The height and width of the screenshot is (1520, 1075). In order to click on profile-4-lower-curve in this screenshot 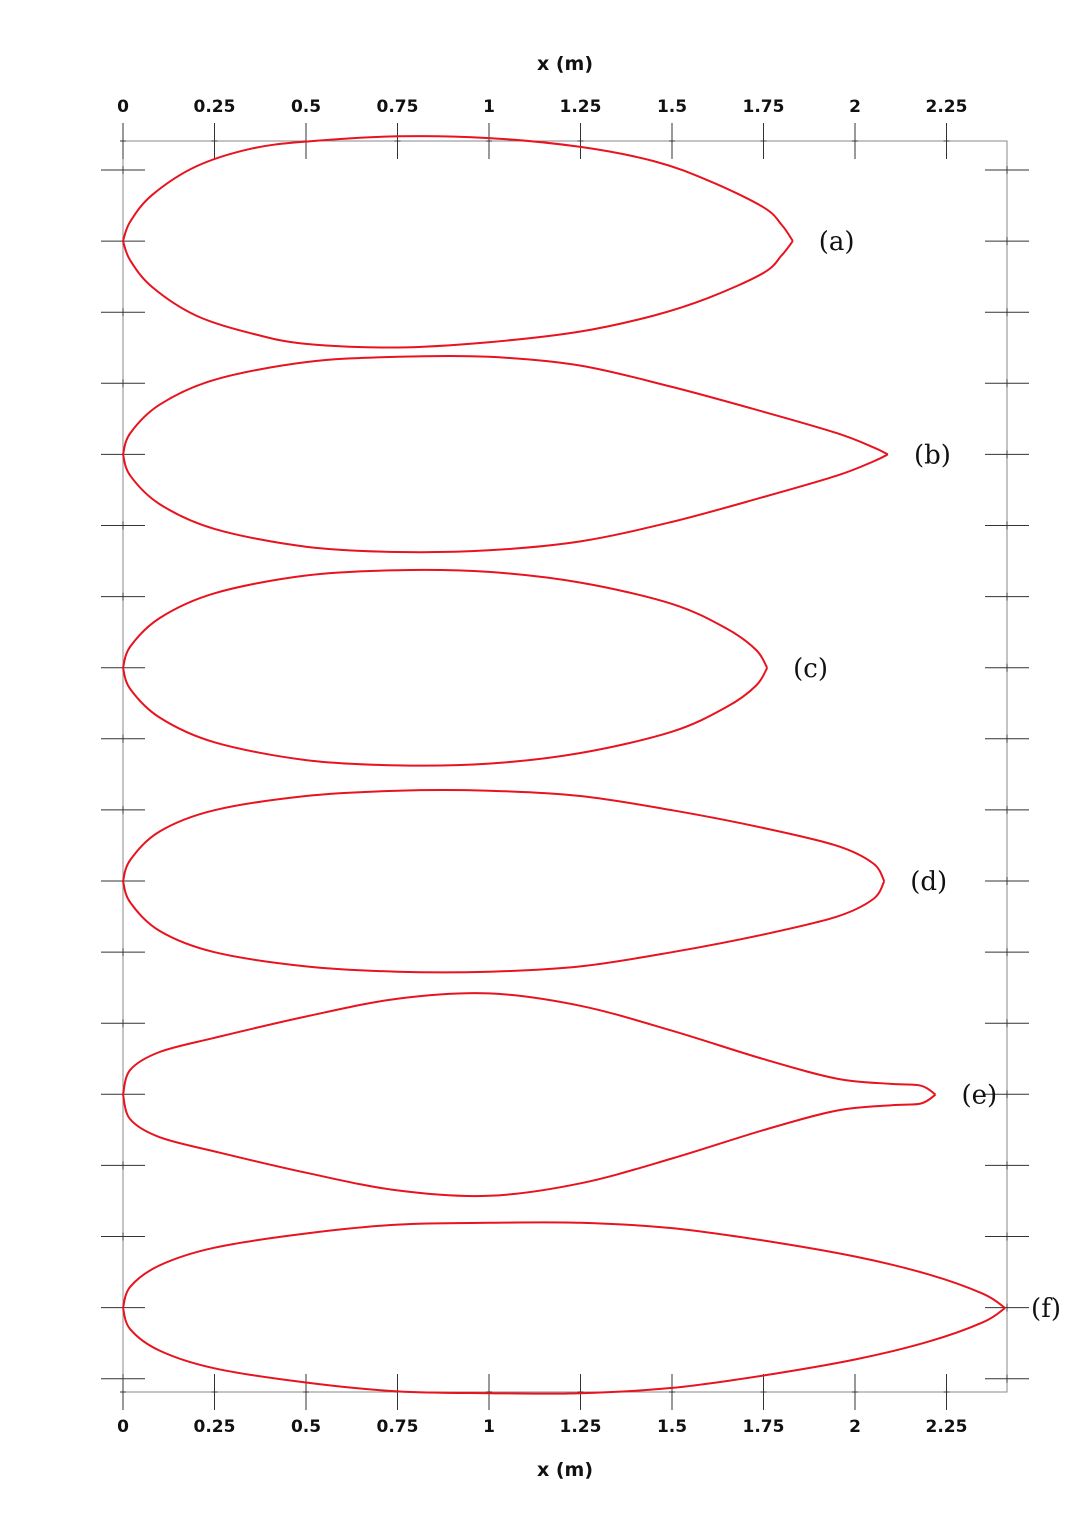, I will do `click(504, 927)`.